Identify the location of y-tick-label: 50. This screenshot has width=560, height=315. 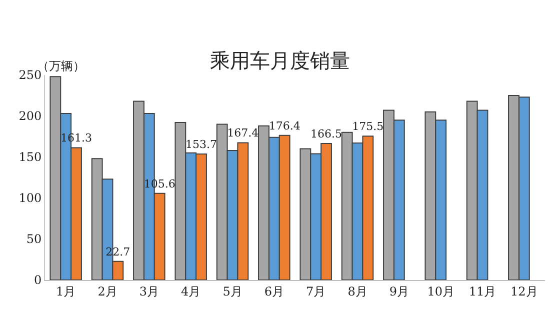
(34, 239).